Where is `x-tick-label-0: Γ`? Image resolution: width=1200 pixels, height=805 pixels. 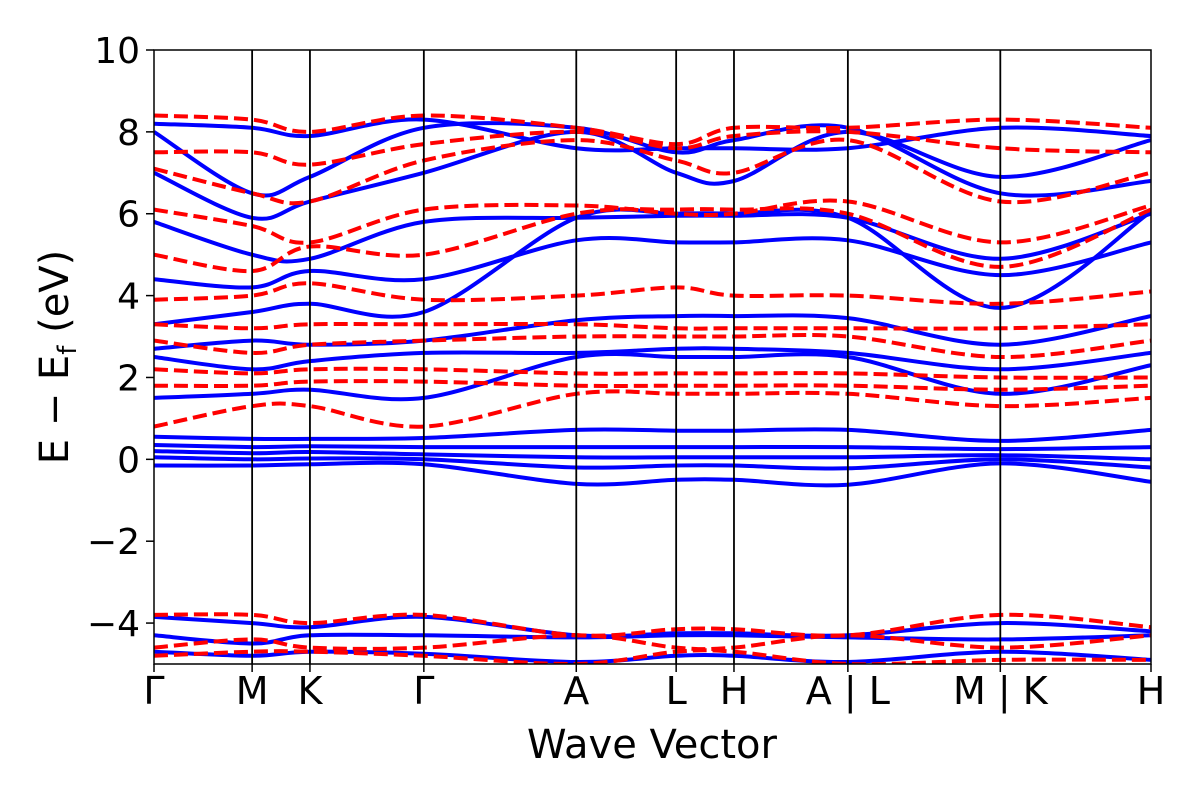 x-tick-label-0: Γ is located at coordinates (153, 691).